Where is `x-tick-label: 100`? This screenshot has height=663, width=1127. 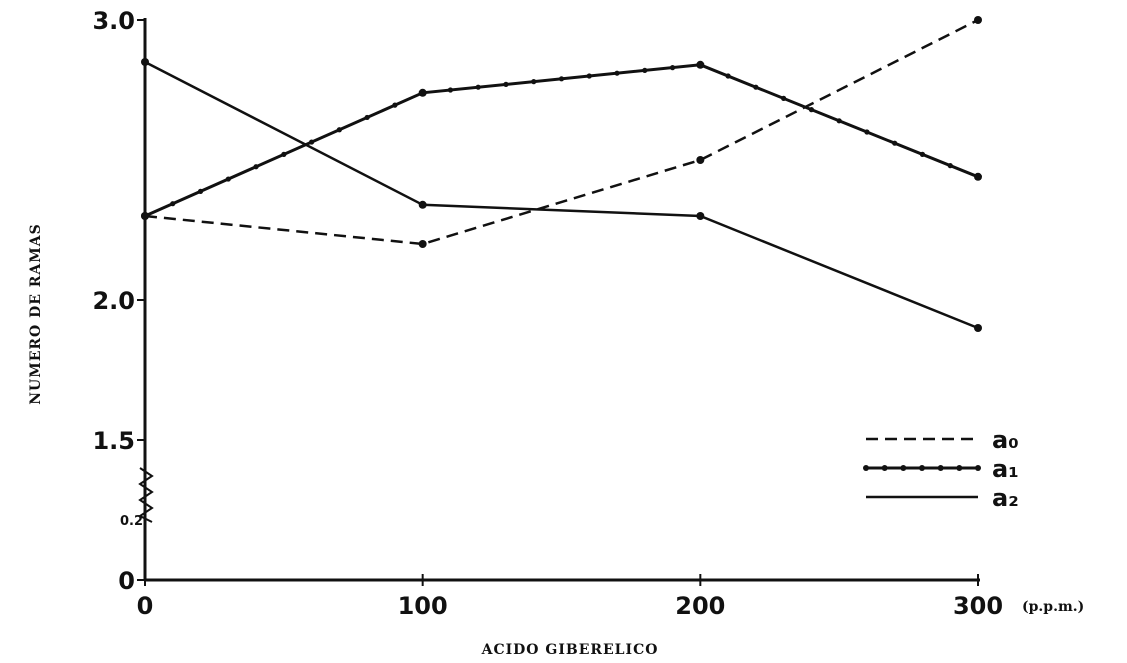
x-tick-label: 100 is located at coordinates (423, 606).